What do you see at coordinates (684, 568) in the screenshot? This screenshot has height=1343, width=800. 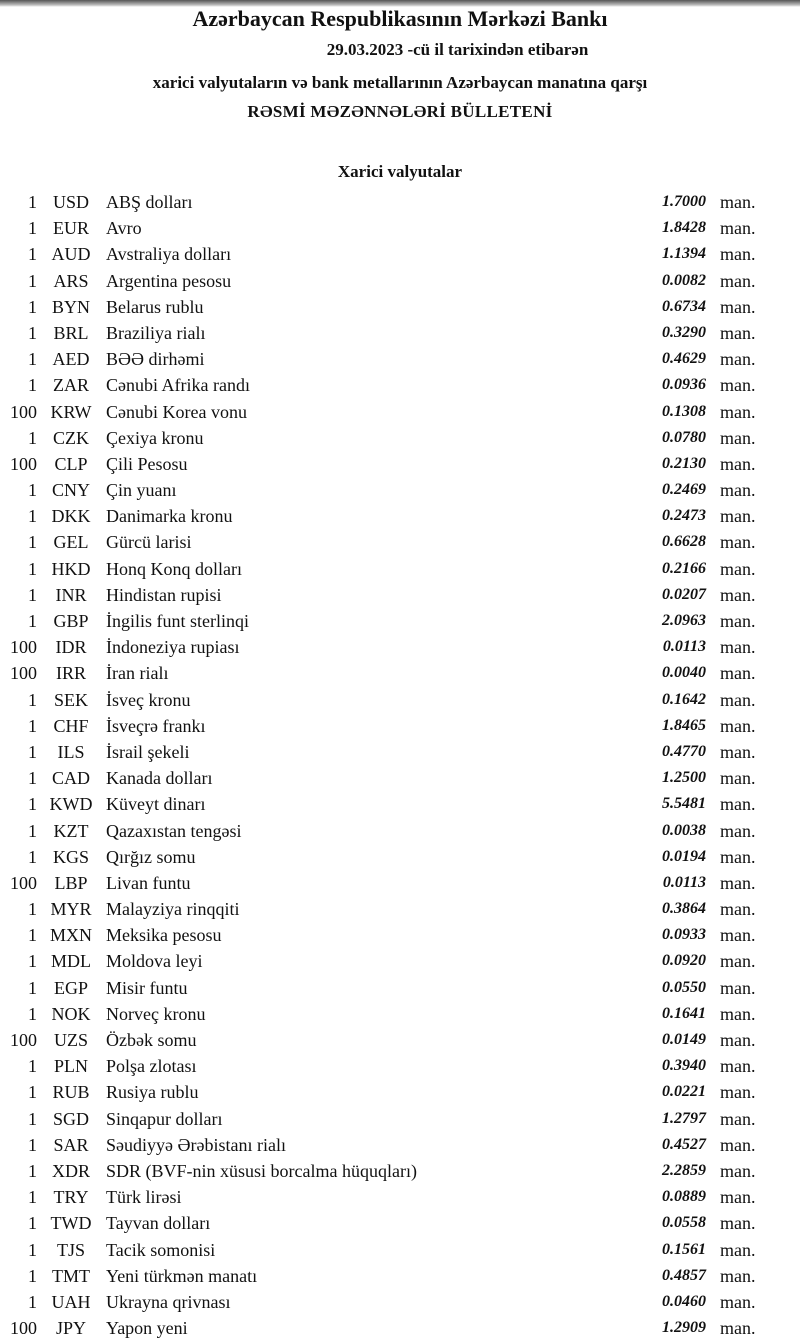 I see `rate-value: 0.2166` at bounding box center [684, 568].